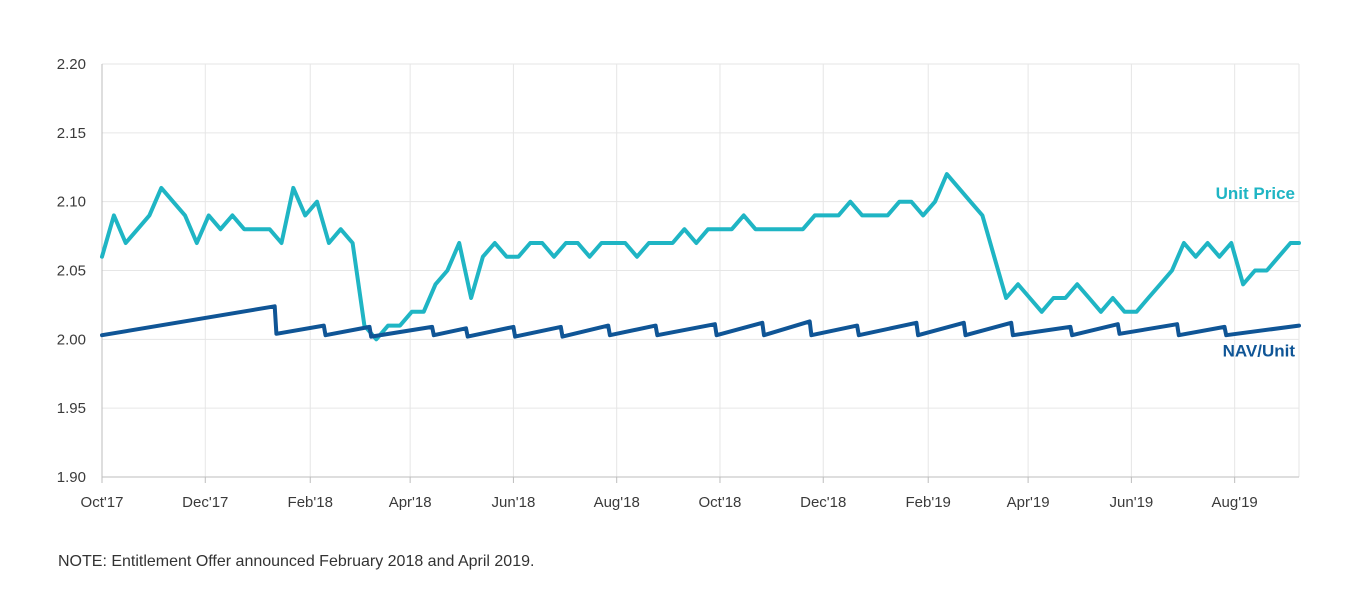 This screenshot has height=598, width=1353. Describe the element at coordinates (71, 202) in the screenshot. I see `y-tick-label: 2.10` at that location.